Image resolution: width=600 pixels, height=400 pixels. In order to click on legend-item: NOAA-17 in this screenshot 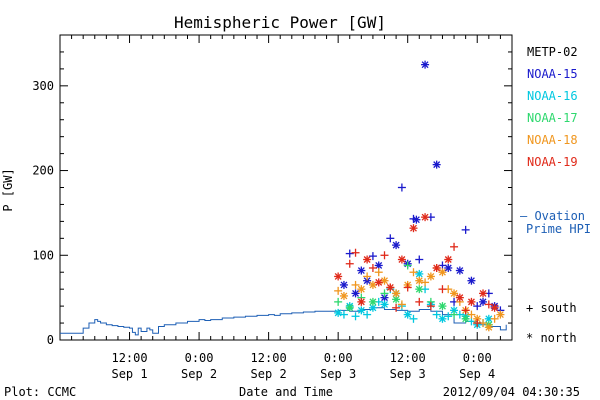, I will do `click(552, 118)`.